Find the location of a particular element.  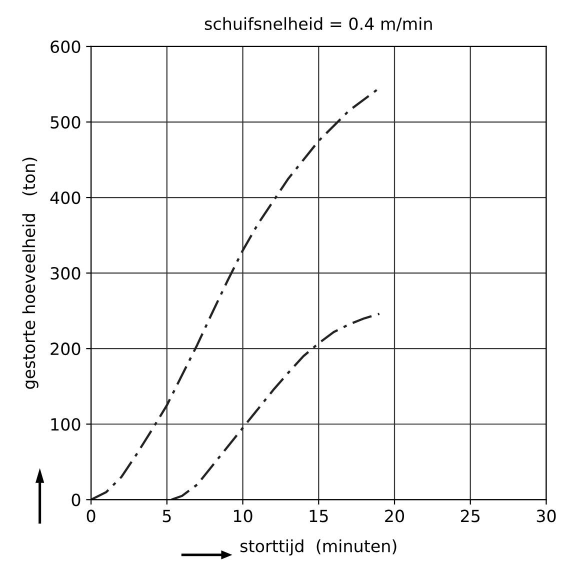

x-axis-title: storttijd (minuten) is located at coordinates (318, 547).